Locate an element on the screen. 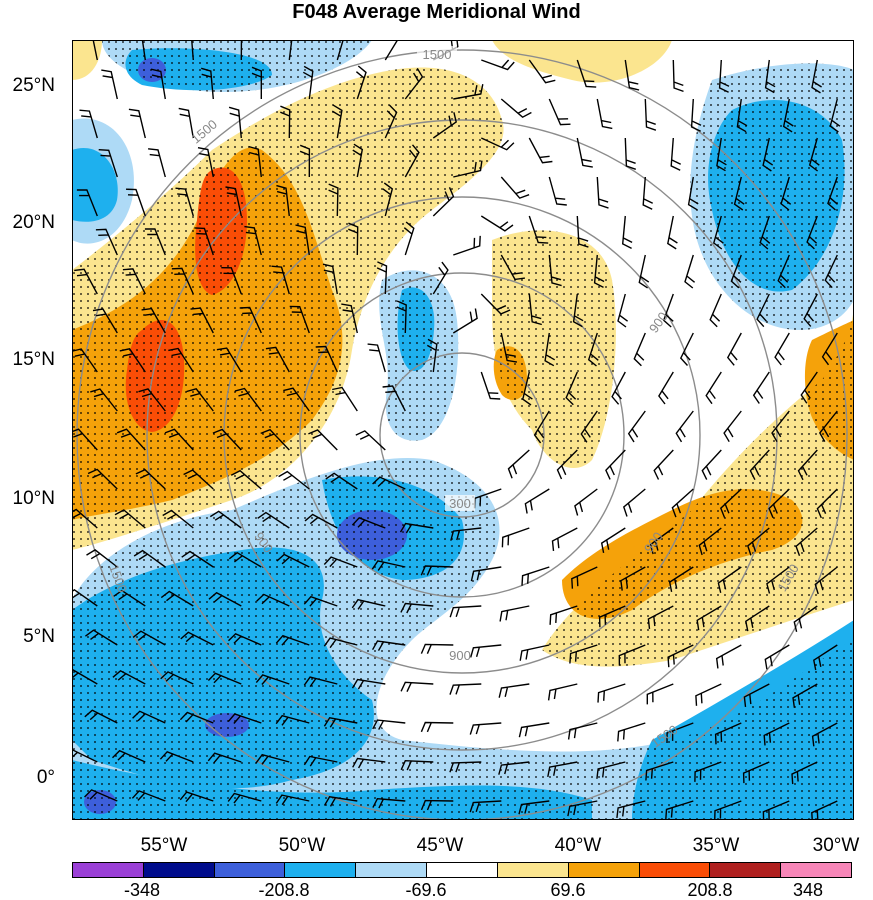 The height and width of the screenshot is (900, 873). lon-label-55w: 55°W is located at coordinates (164, 845).